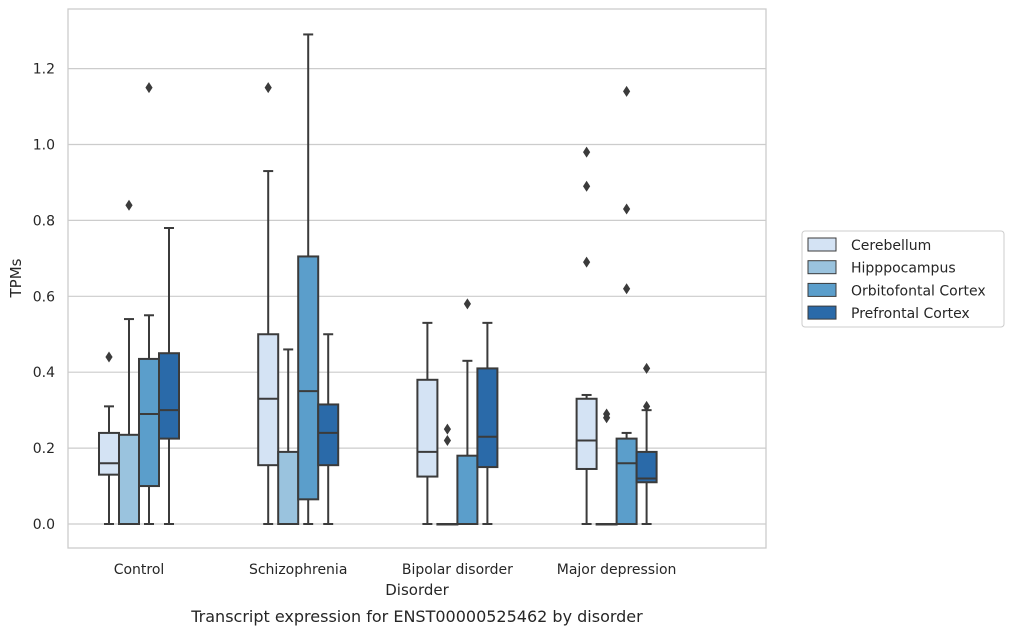 This screenshot has width=1014, height=634. What do you see at coordinates (16, 278) in the screenshot?
I see `y-axis-title: TPMs` at bounding box center [16, 278].